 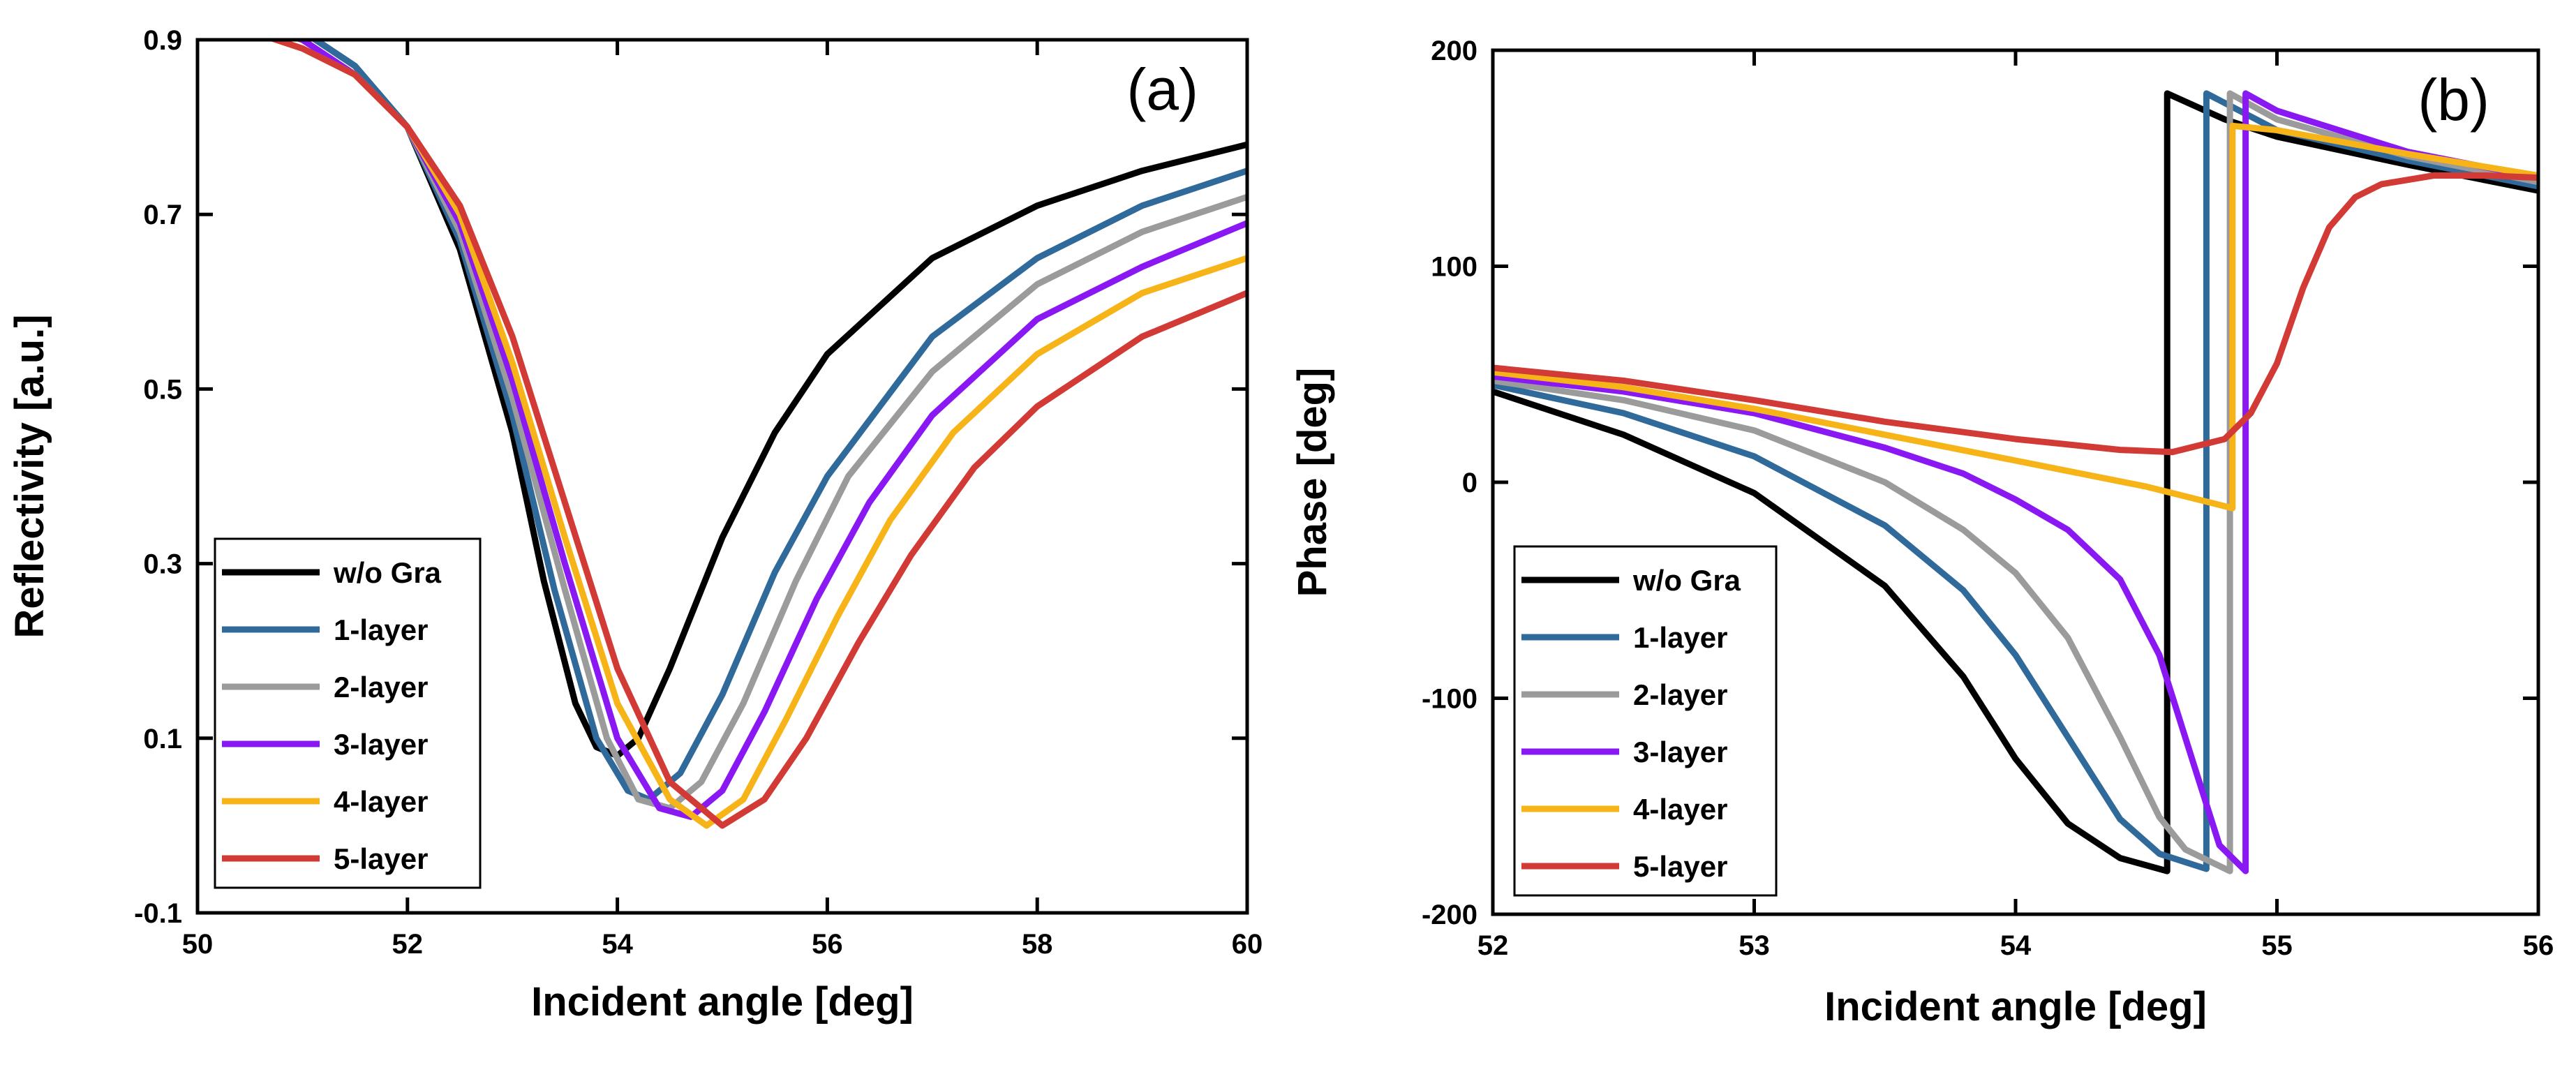 What do you see at coordinates (1162, 89) in the screenshot?
I see `panel-label: (a)` at bounding box center [1162, 89].